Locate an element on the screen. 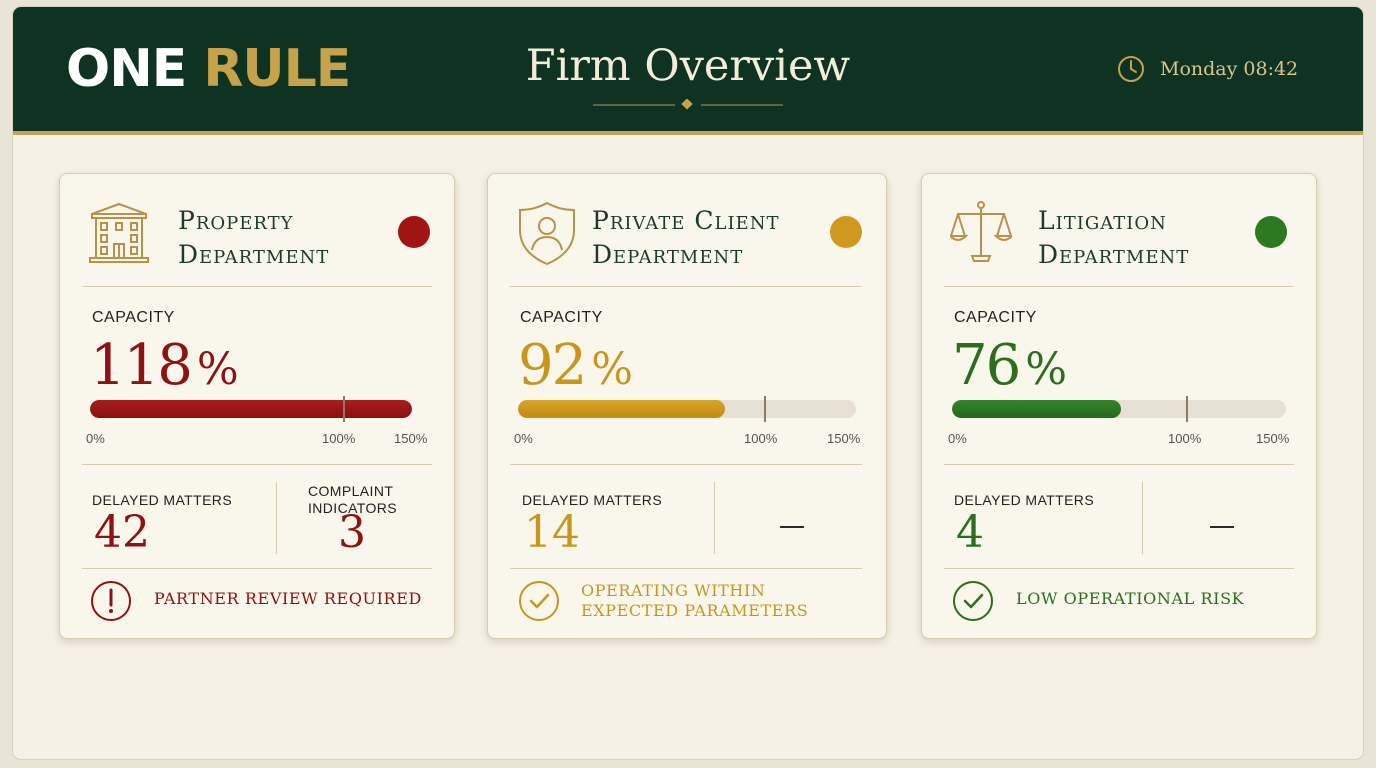 The image size is (1376, 768). capacity-number: 92 is located at coordinates (552, 365).